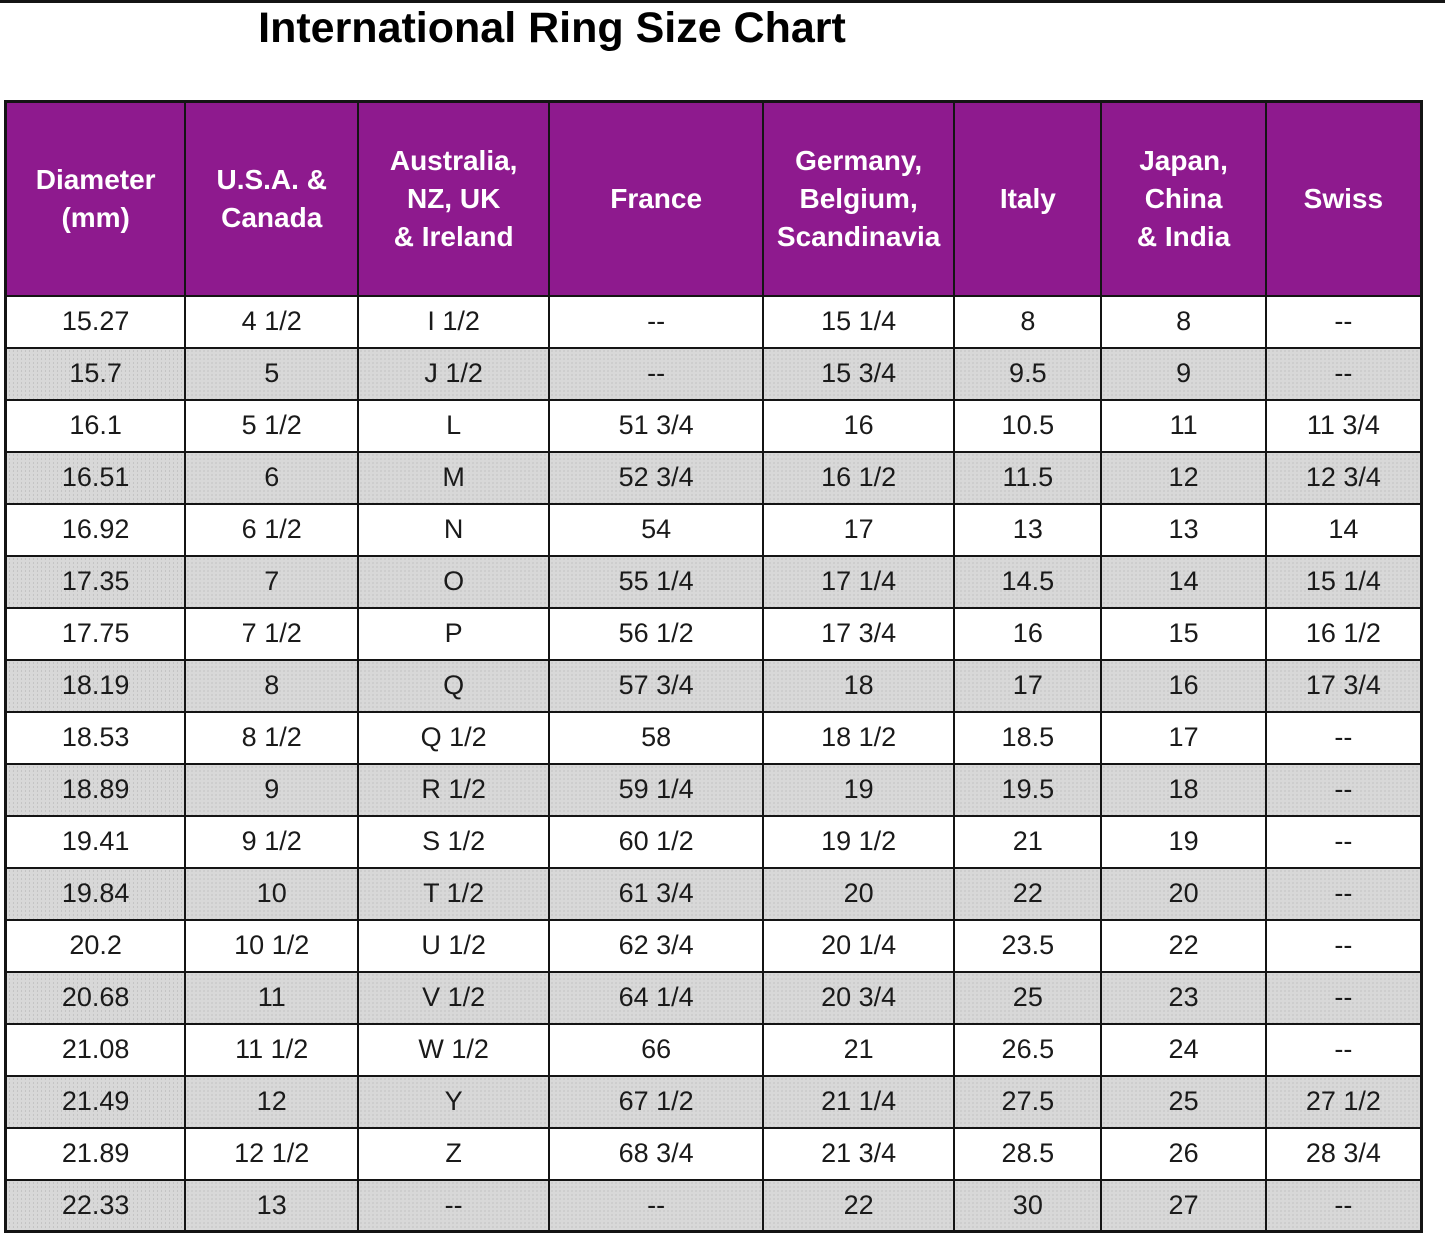 The image size is (1445, 1243). I want to click on table-cell: 18.19, so click(95, 685).